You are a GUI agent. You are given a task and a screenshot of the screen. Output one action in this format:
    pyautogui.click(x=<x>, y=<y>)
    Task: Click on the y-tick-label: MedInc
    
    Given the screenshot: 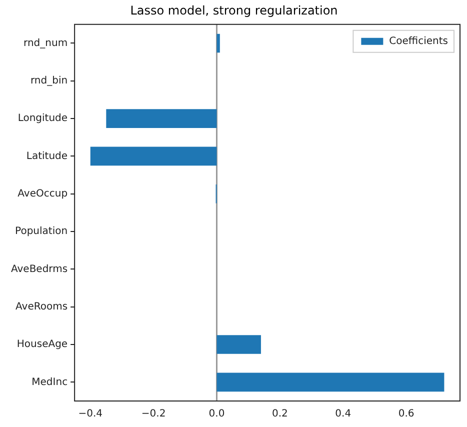 What is the action you would take?
    pyautogui.click(x=50, y=382)
    